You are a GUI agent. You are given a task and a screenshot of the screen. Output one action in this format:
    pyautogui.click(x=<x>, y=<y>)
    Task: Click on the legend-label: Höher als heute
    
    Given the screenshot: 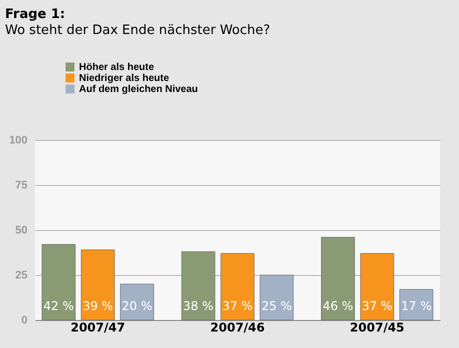 What is the action you would take?
    pyautogui.click(x=116, y=67)
    